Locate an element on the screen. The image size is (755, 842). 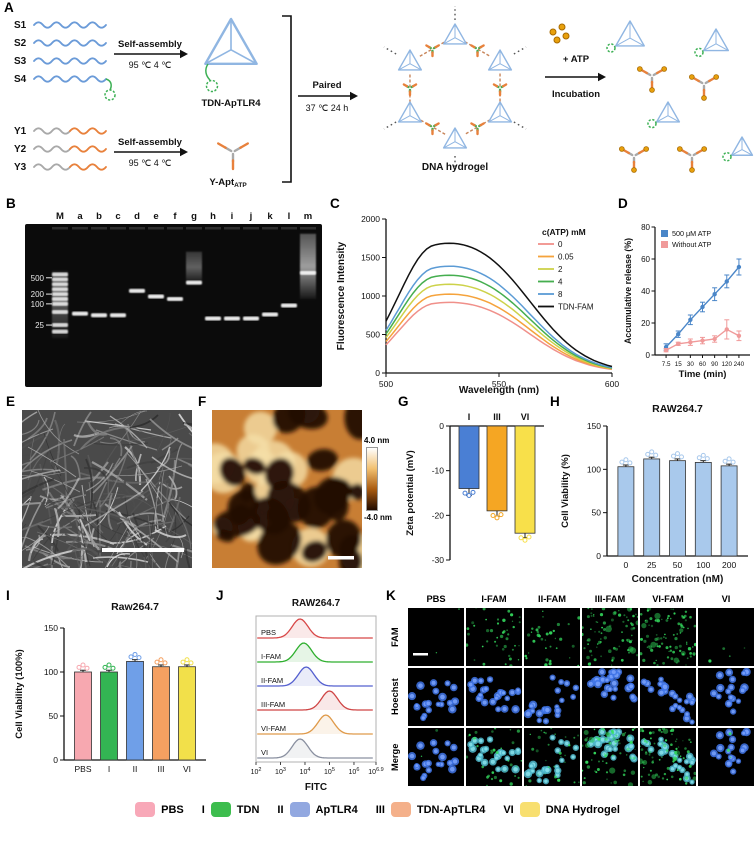
panel-j-label: J is located at coordinates (220, 595).